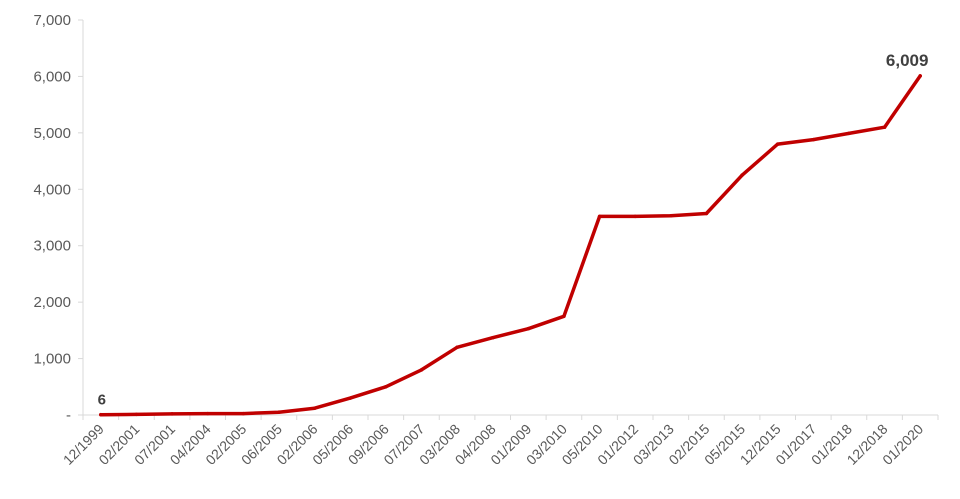 This screenshot has width=960, height=499. What do you see at coordinates (58, 218) in the screenshot?
I see `y-axis: - 1,000 2,000 3,000 4,000 5,000 6,000 7,000` at bounding box center [58, 218].